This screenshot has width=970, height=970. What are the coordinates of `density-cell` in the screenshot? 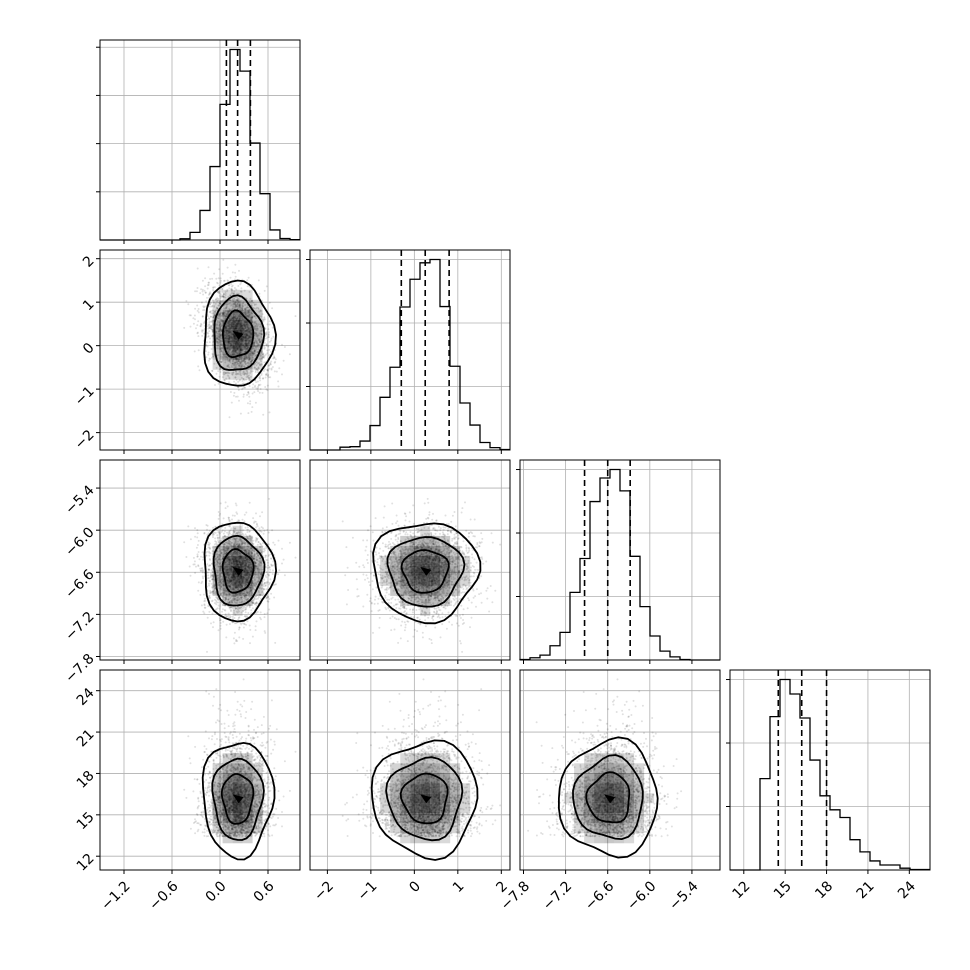 It's located at (237, 304).